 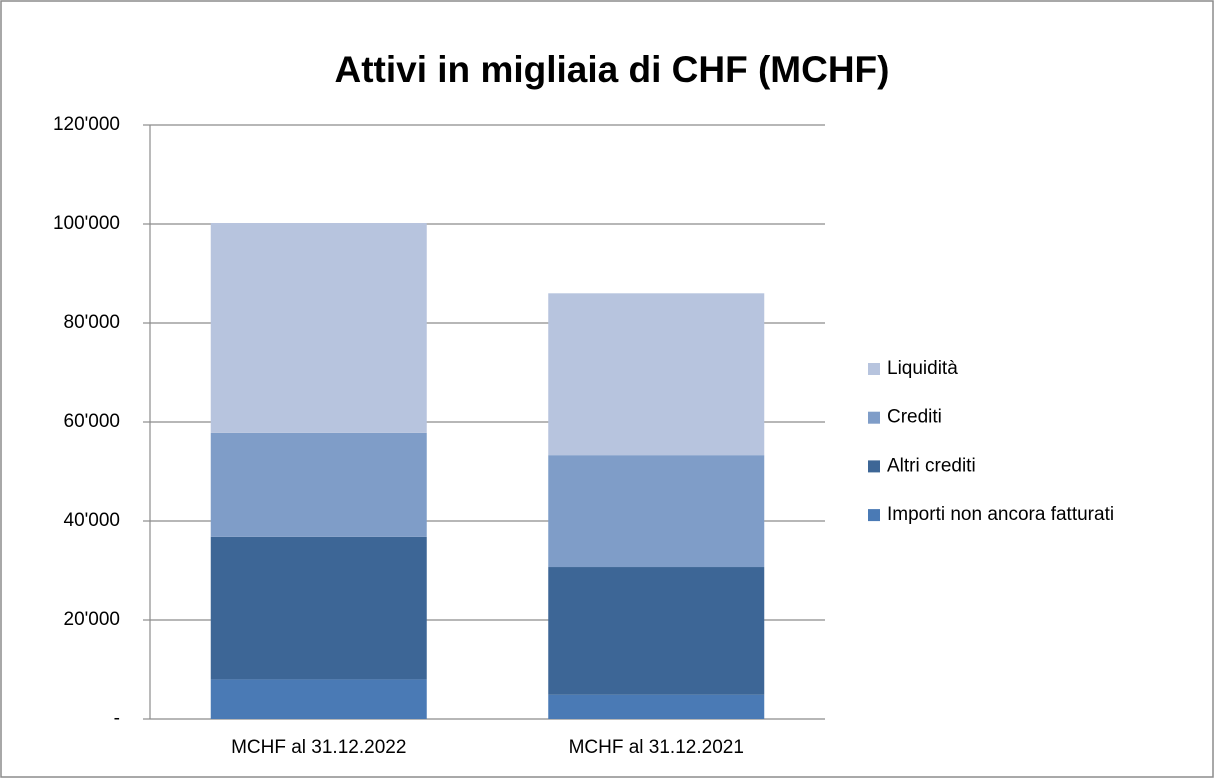 I want to click on x-tick-label: MCHF al 31.12.2022, so click(x=318, y=747).